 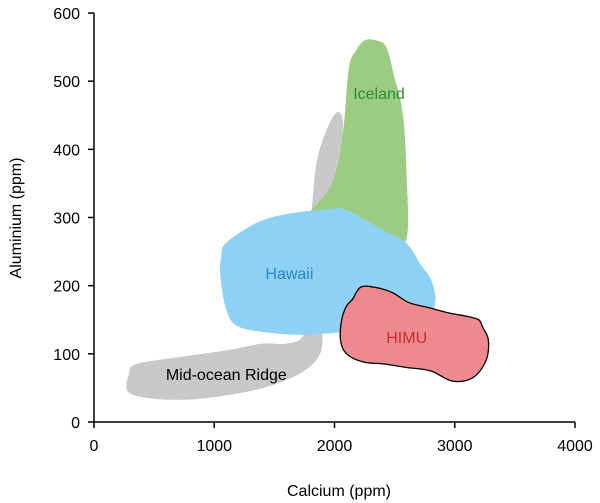 I want to click on x-axis-title: Calcium (ppm), so click(x=339, y=491).